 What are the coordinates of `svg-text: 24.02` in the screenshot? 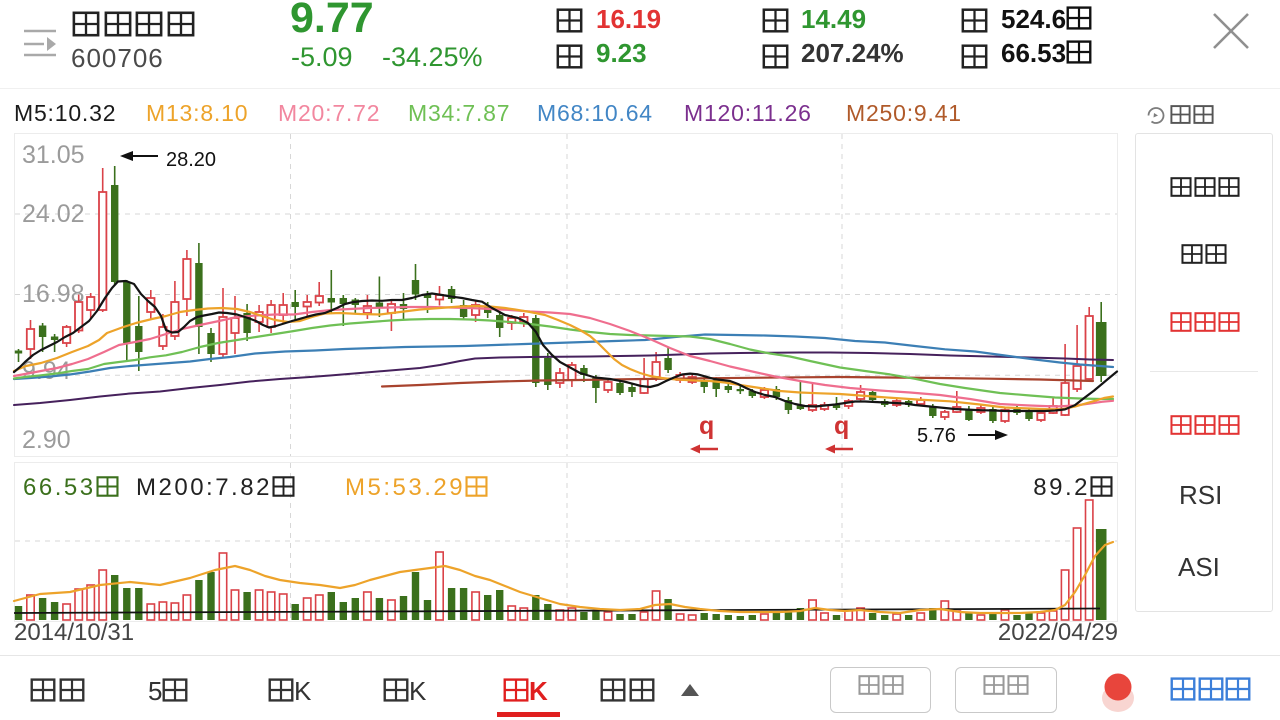 It's located at (53, 214).